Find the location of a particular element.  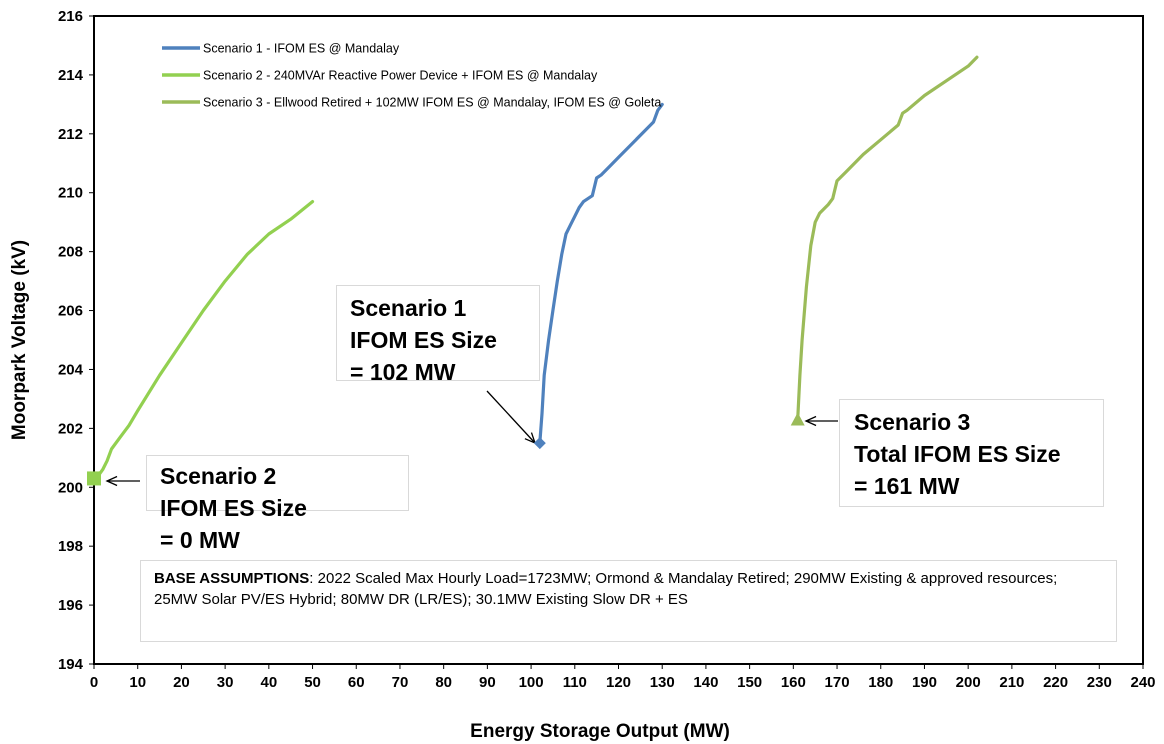

x-tick-label: 120 is located at coordinates (618, 682).